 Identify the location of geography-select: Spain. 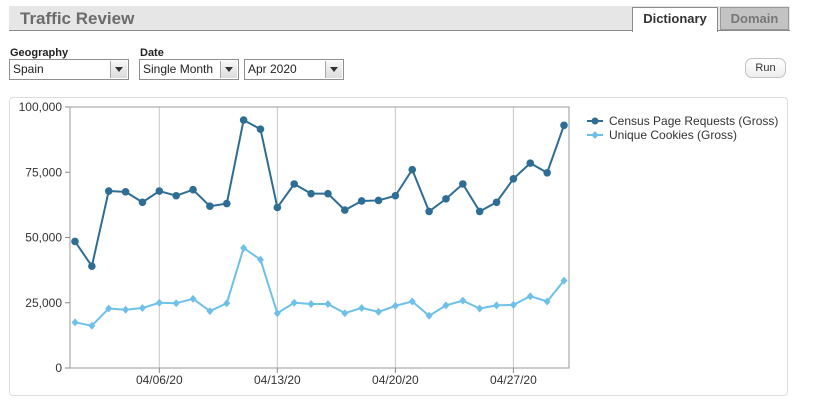
(69, 69).